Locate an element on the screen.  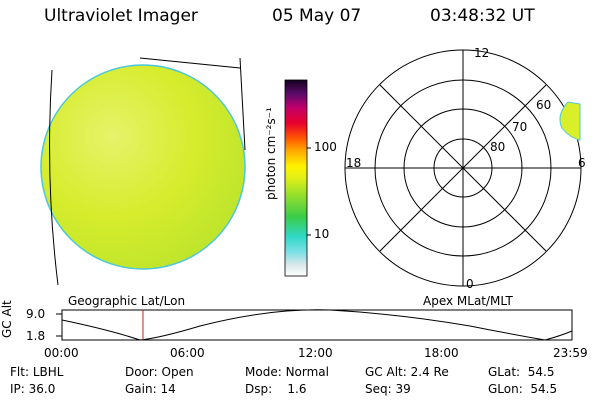
status-glon-value: 54.5 is located at coordinates (544, 389).